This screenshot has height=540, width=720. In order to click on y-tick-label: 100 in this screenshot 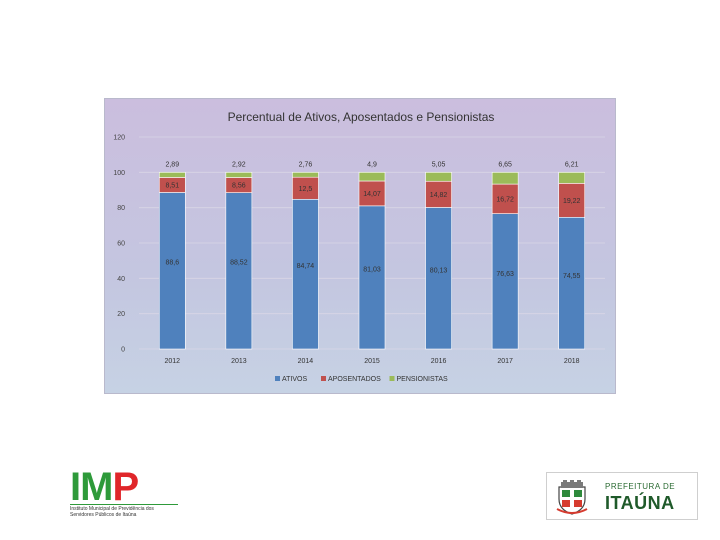, I will do `click(119, 173)`.